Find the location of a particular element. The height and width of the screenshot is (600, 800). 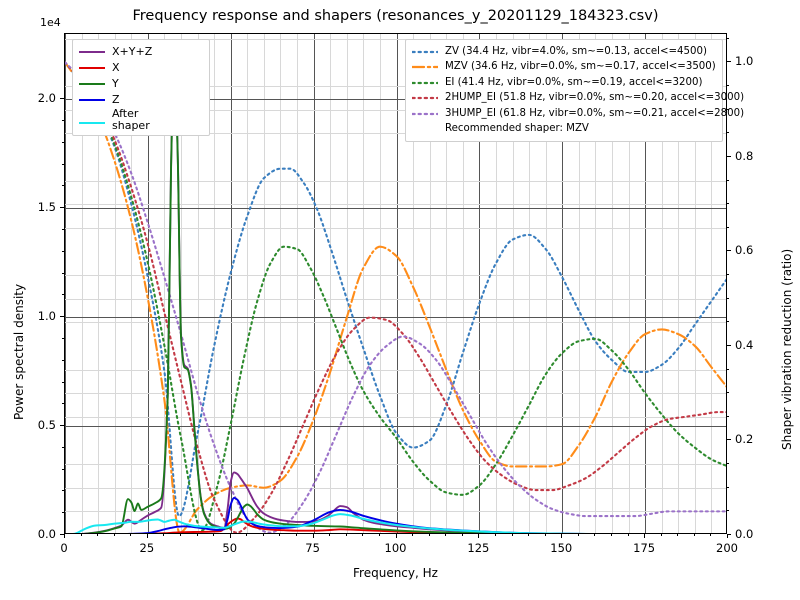

x-axis-label: Frequency, Hz is located at coordinates (395, 573).